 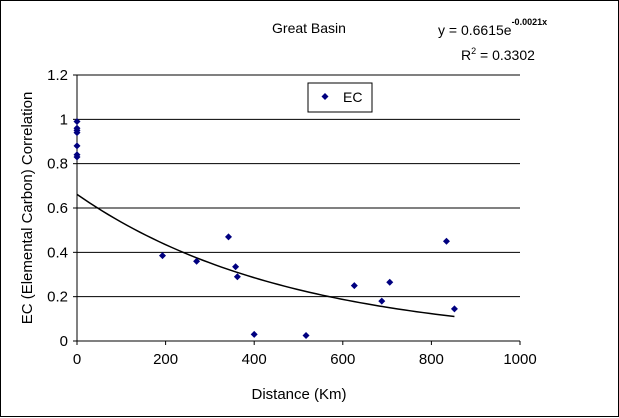 I want to click on trend-equation-exponent: -0.0021x, so click(x=530, y=22).